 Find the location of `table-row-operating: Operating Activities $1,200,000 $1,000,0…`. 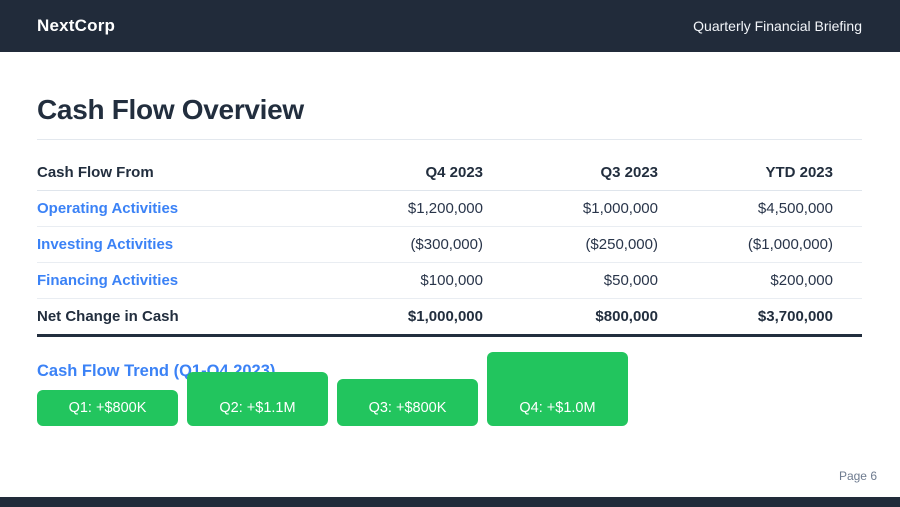

table-row-operating: Operating Activities $1,200,000 $1,000,0… is located at coordinates (449, 208).